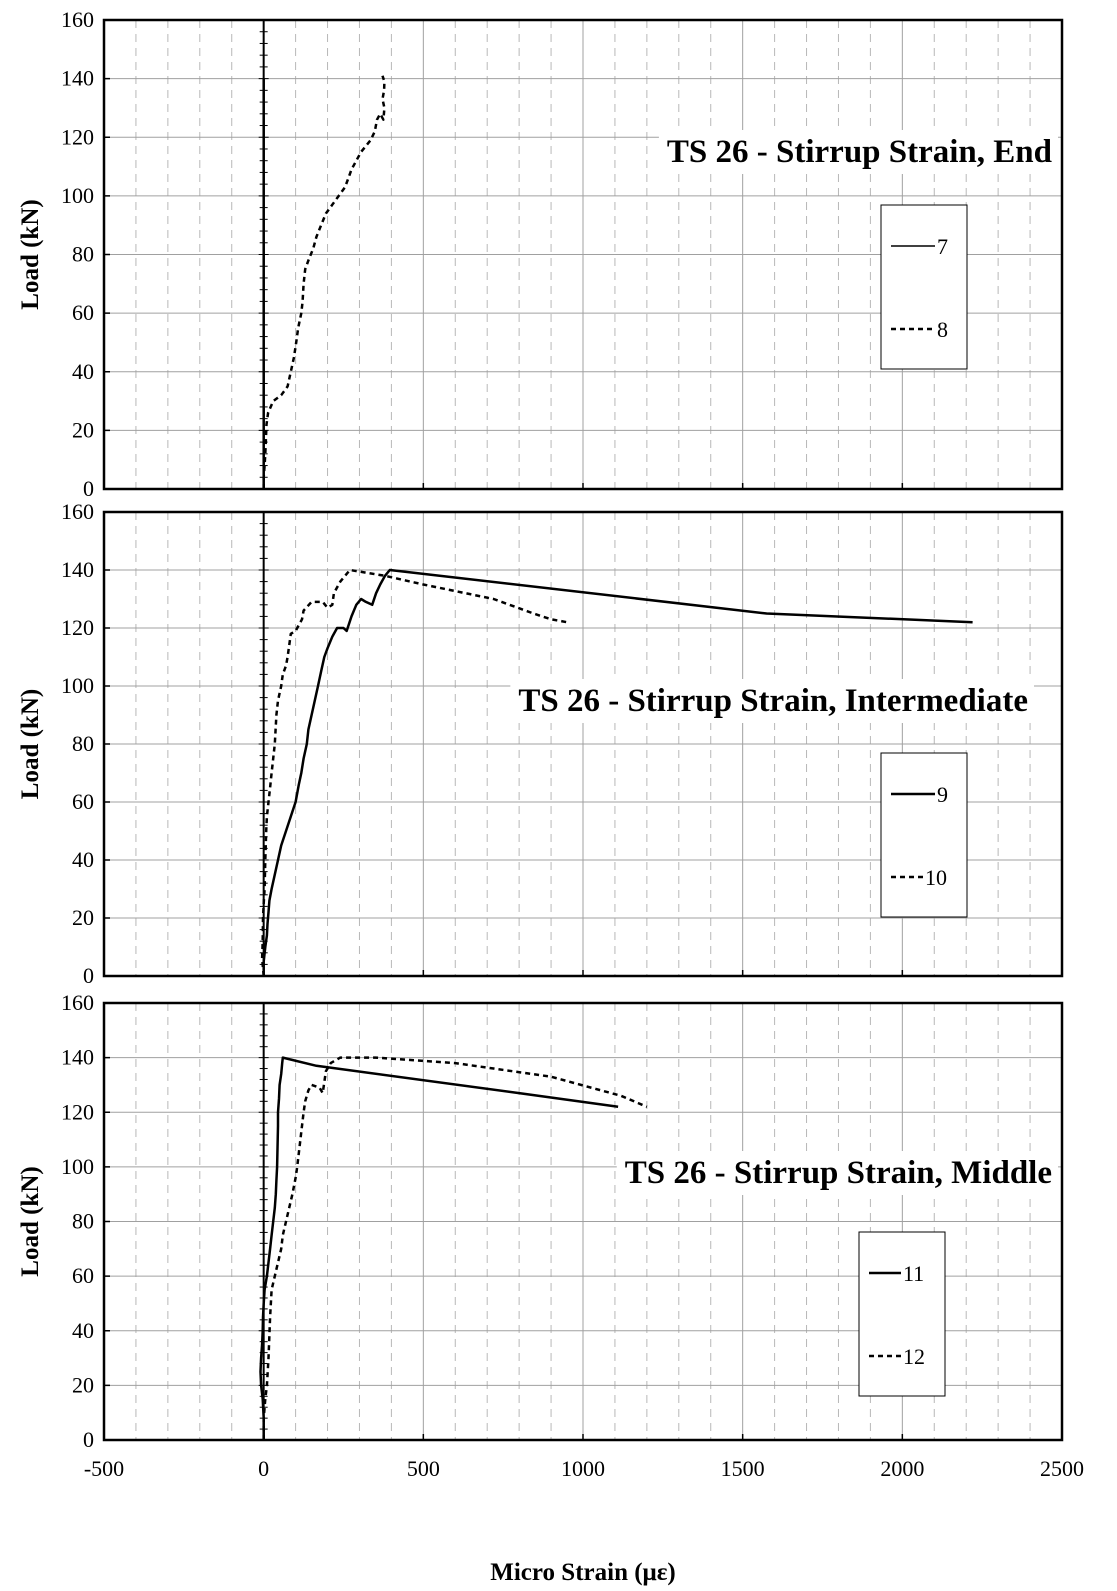 This screenshot has height=1591, width=1117. I want to click on legend-label-9: 9, so click(942, 794).